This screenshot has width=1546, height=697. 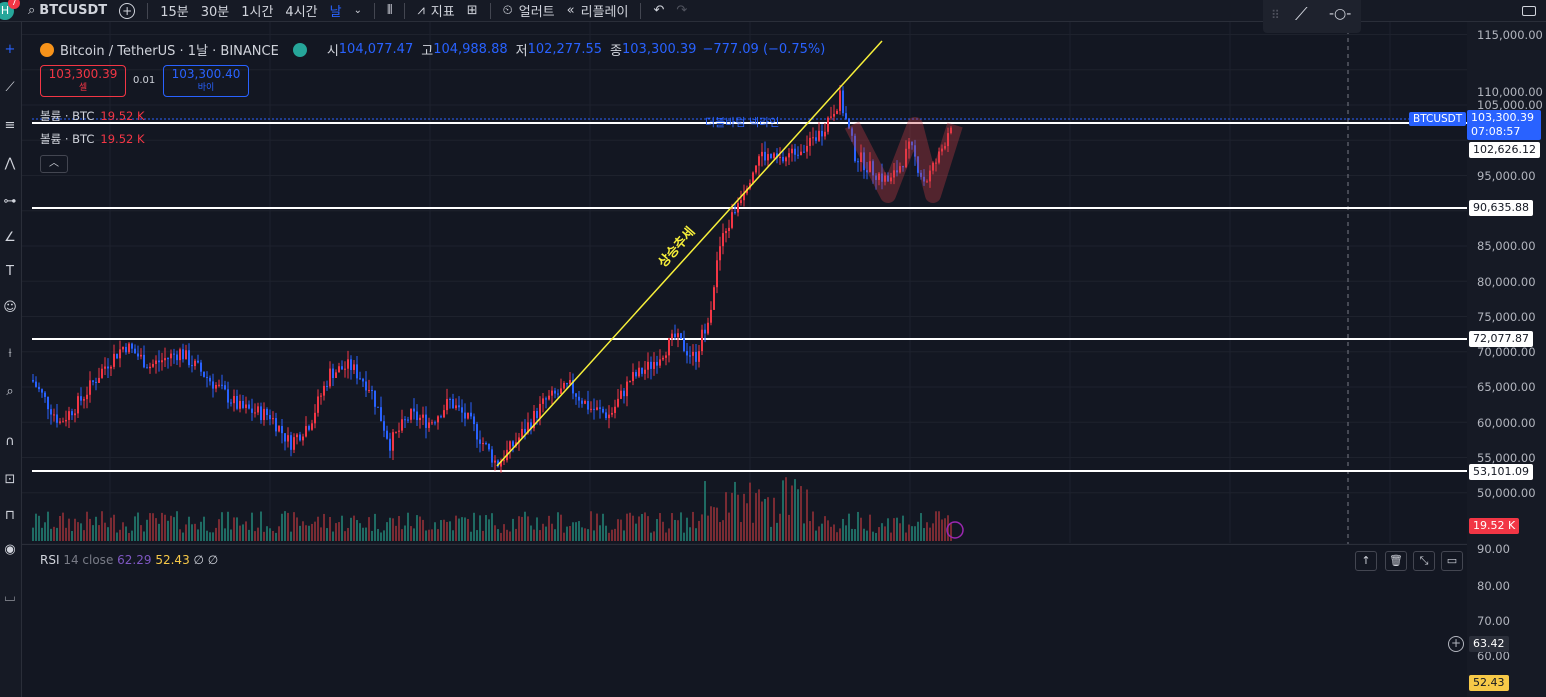 What do you see at coordinates (10, 10) in the screenshot?
I see `user-avatar: H 7` at bounding box center [10, 10].